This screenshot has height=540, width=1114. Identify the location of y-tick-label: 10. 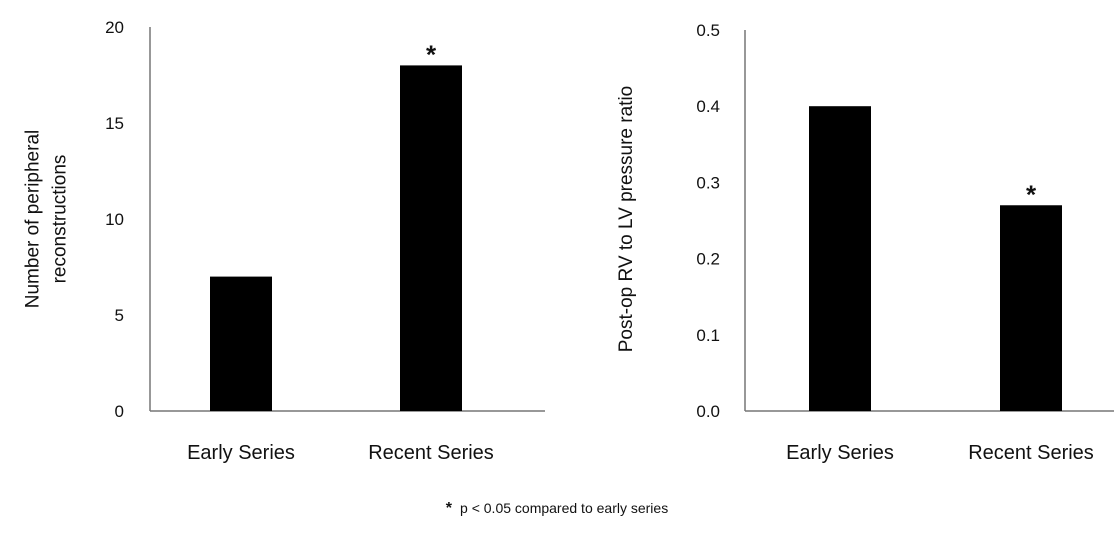
(114, 219).